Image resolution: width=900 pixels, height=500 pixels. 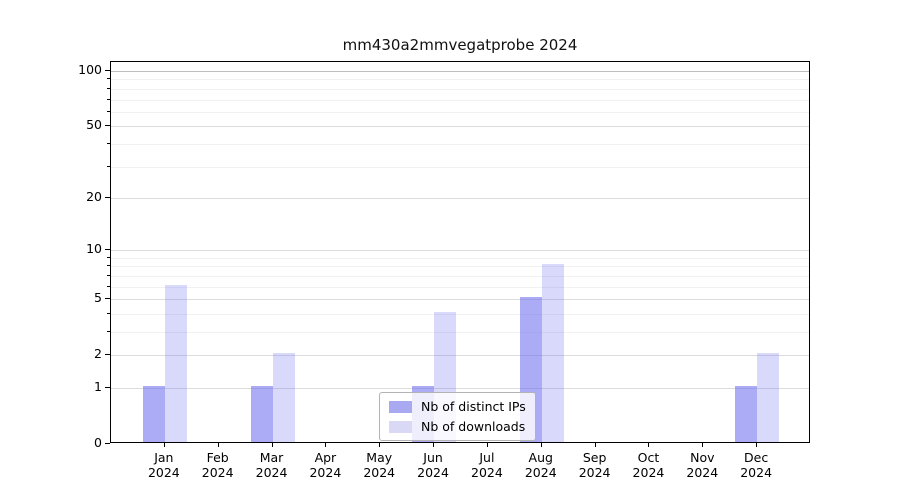 I want to click on bar-downloads-jan, so click(x=175, y=363).